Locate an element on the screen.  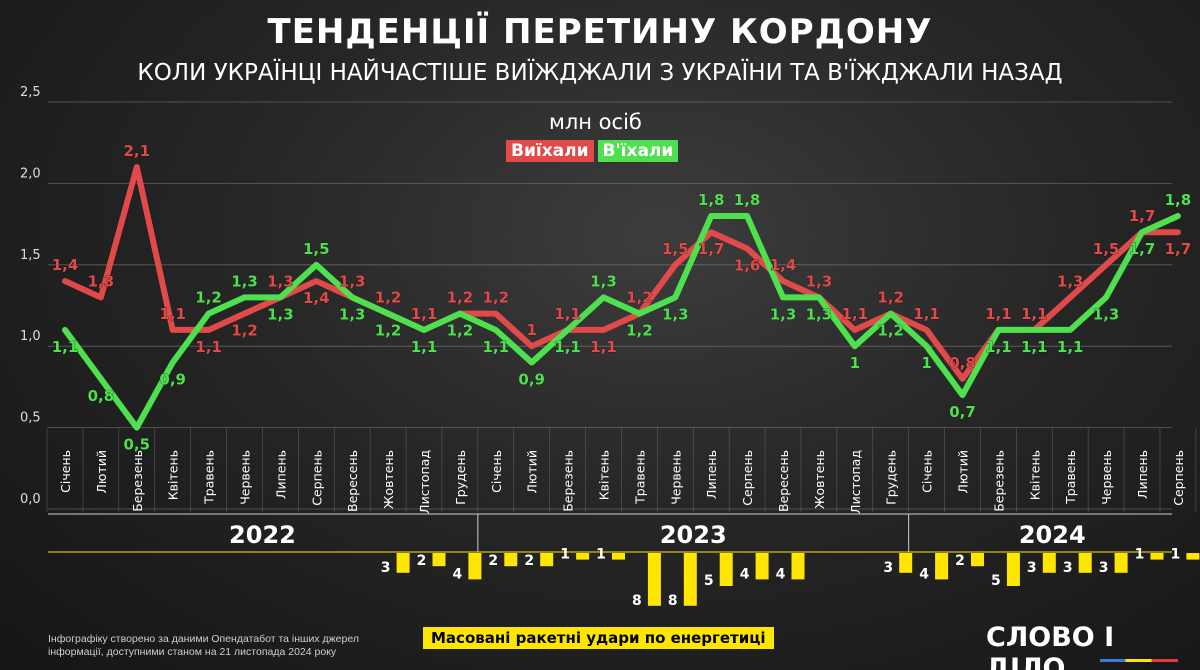
x-tick-label: Серпень is located at coordinates (747, 478).